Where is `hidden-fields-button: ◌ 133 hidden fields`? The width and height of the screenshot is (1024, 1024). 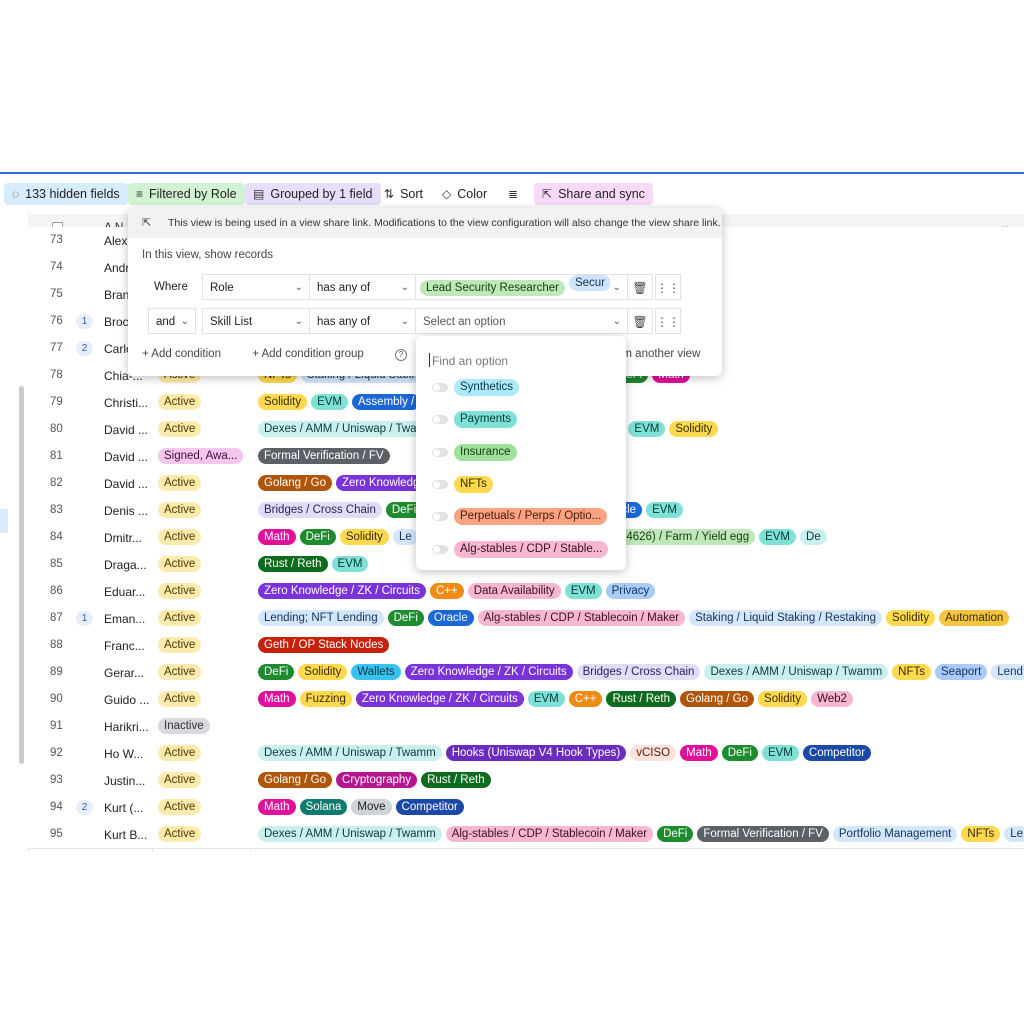
hidden-fields-button: ◌ 133 hidden fields is located at coordinates (66, 194).